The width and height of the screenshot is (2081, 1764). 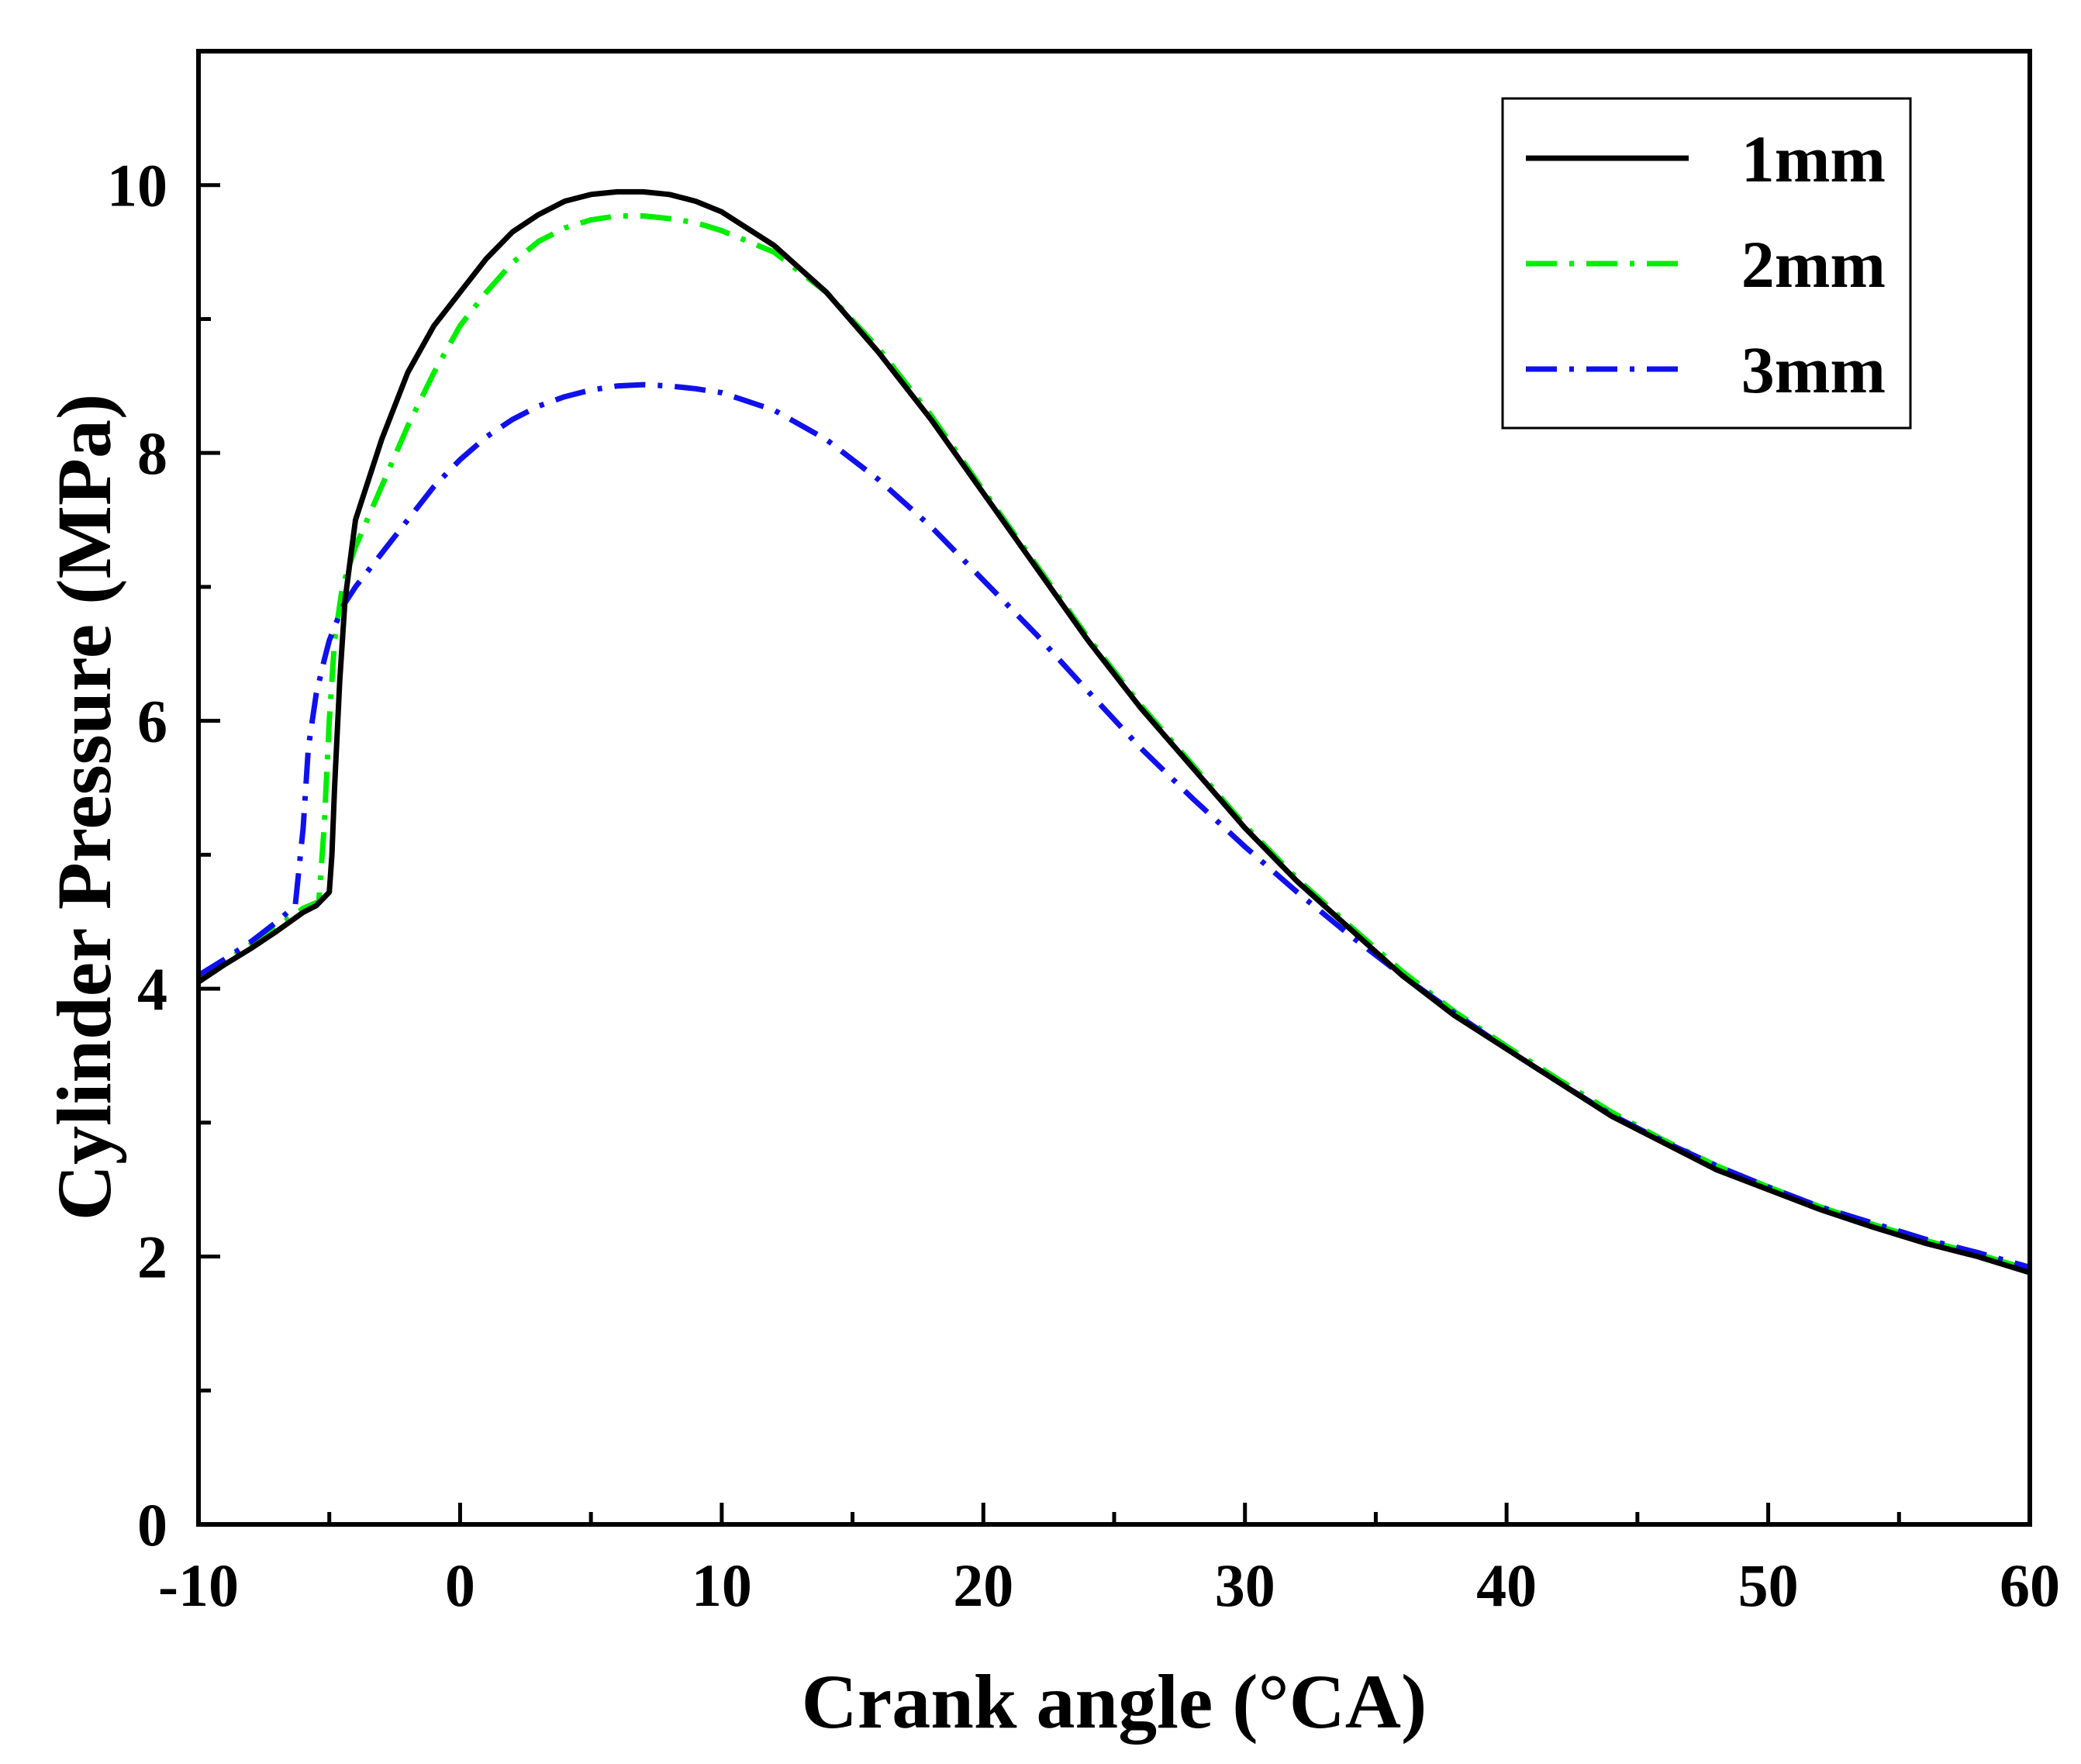 I want to click on x-tick-label: 30, so click(x=1245, y=1585).